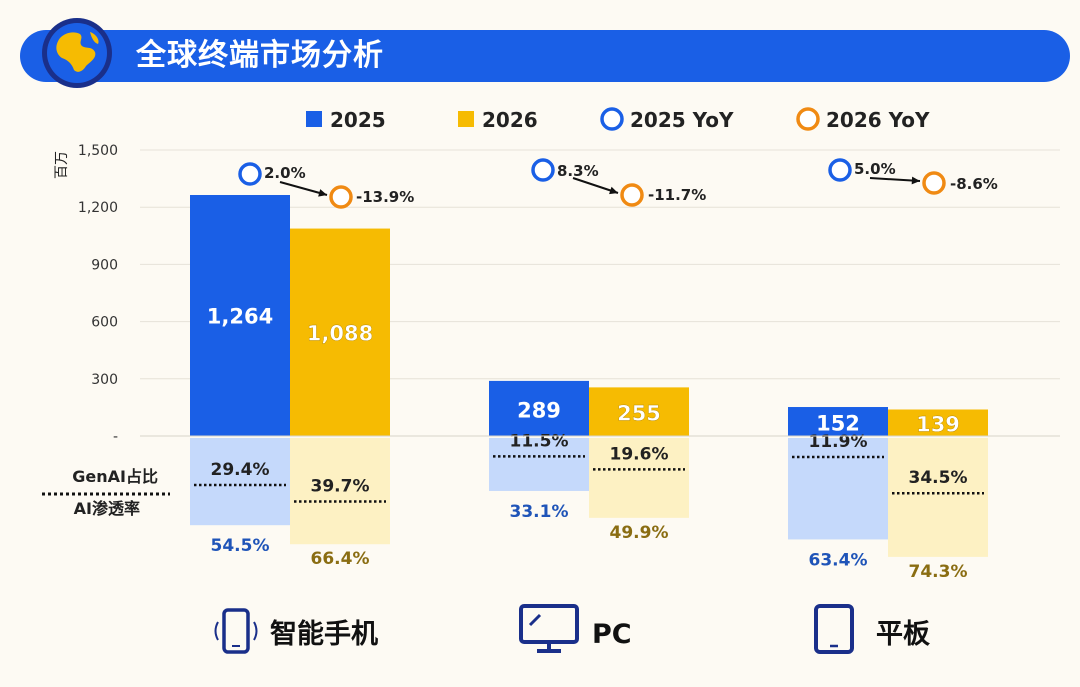 This screenshot has width=1080, height=687. Describe the element at coordinates (510, 120) in the screenshot. I see `legend-label: 2026` at that location.